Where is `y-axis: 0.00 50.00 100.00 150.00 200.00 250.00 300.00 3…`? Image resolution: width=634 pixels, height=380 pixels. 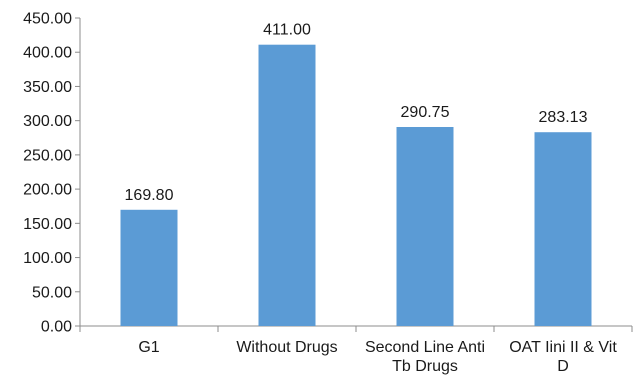 y-axis: 0.00 50.00 100.00 150.00 200.00 250.00 300.00 3… is located at coordinates (52, 173).